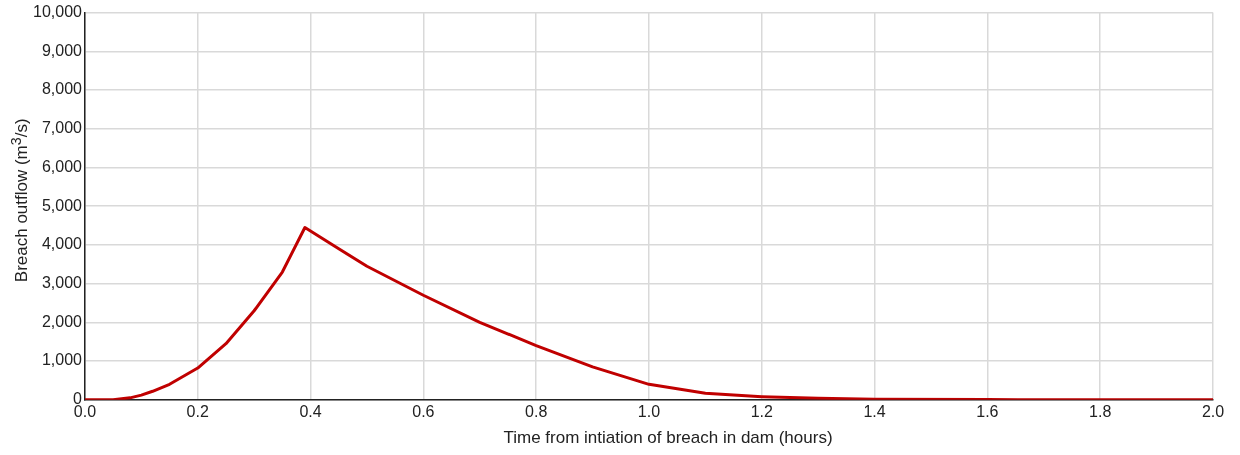  Describe the element at coordinates (58, 12) in the screenshot. I see `y-tick-label: 10,000` at that location.